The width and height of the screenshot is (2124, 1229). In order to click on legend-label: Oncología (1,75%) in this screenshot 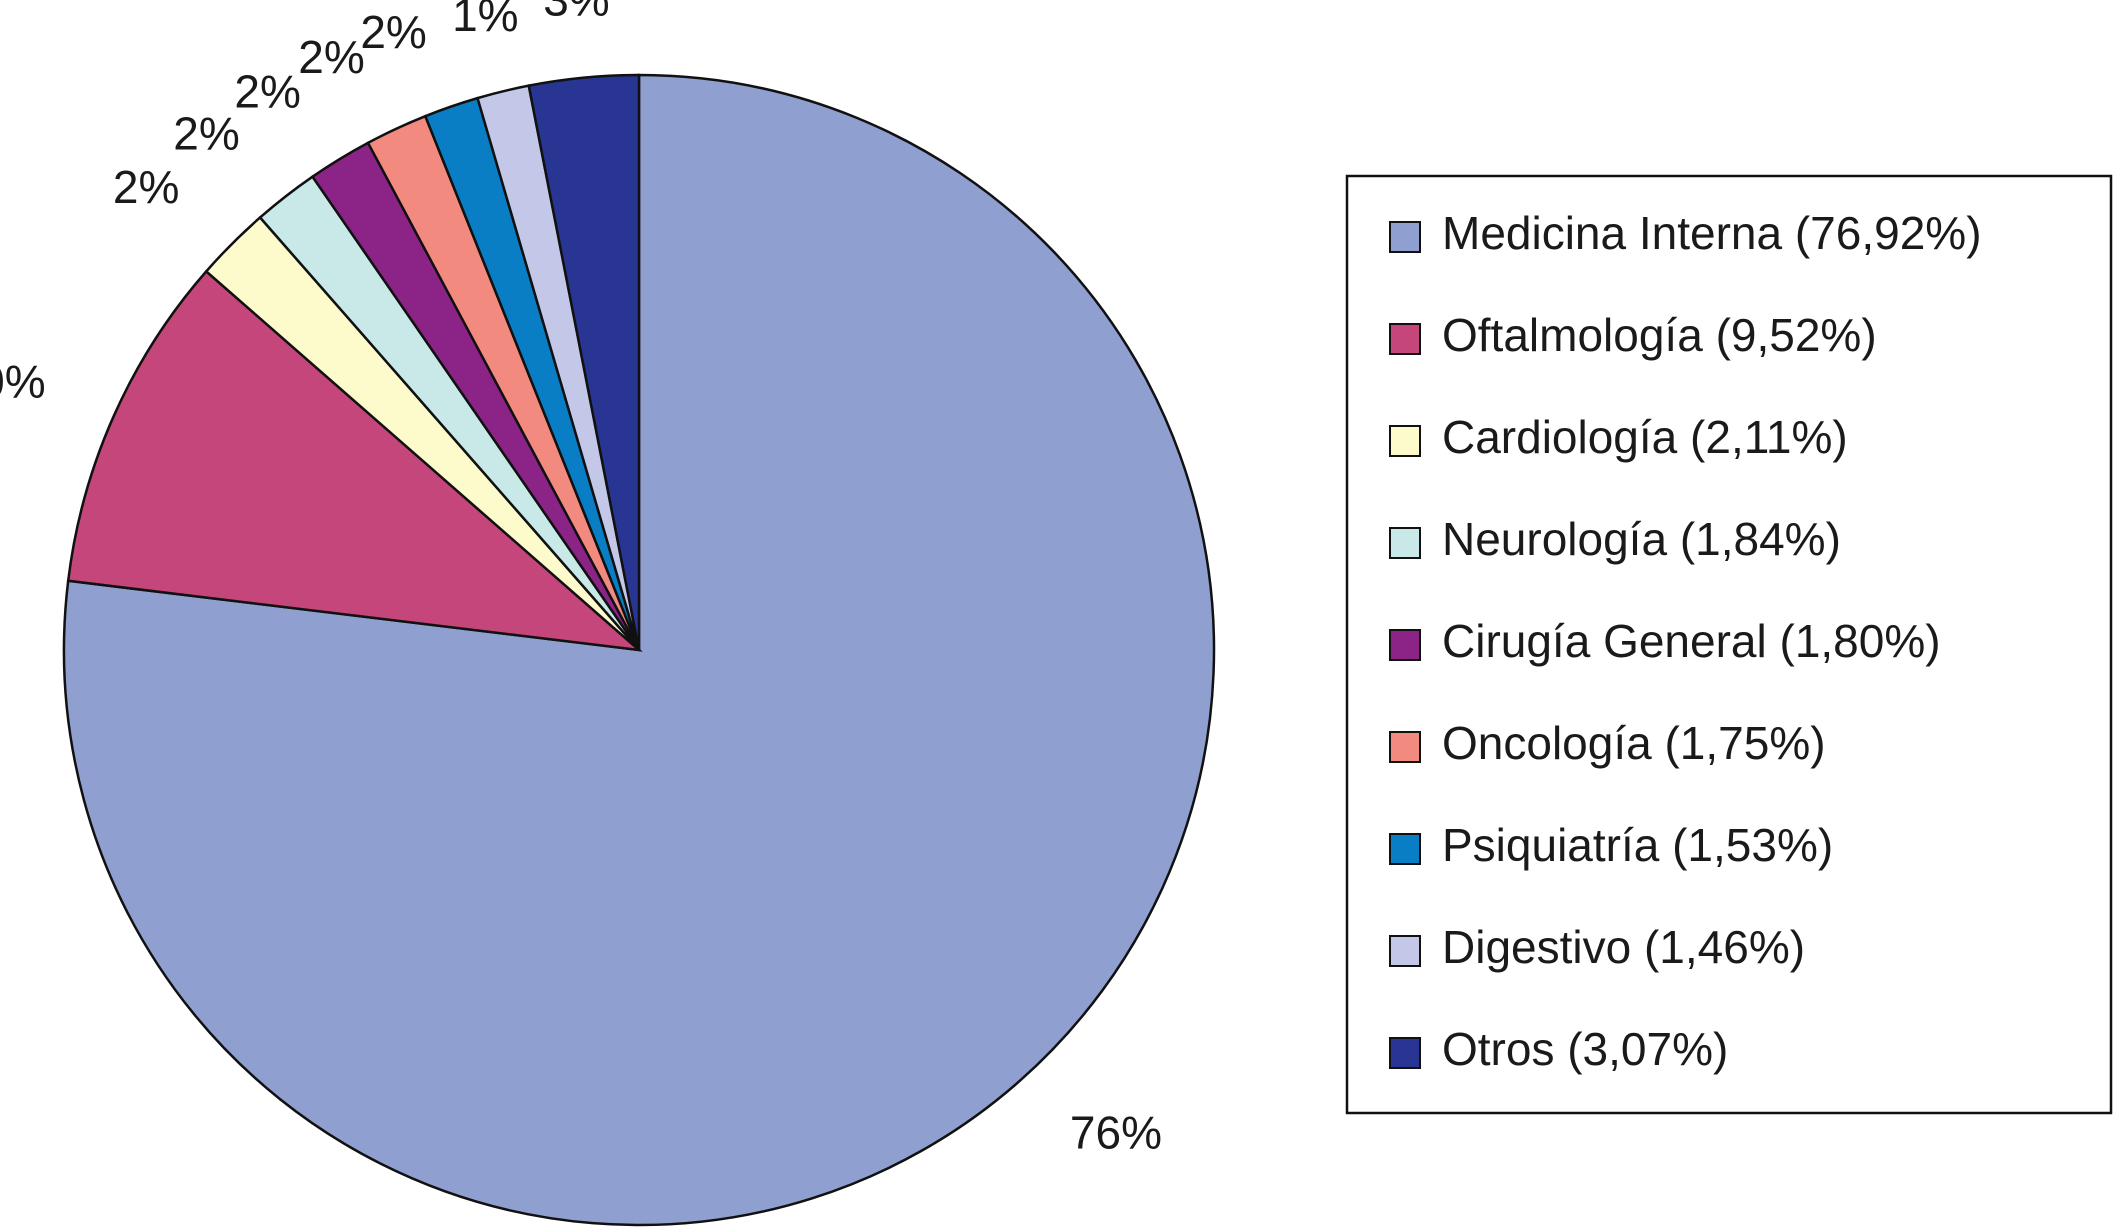, I will do `click(1634, 743)`.